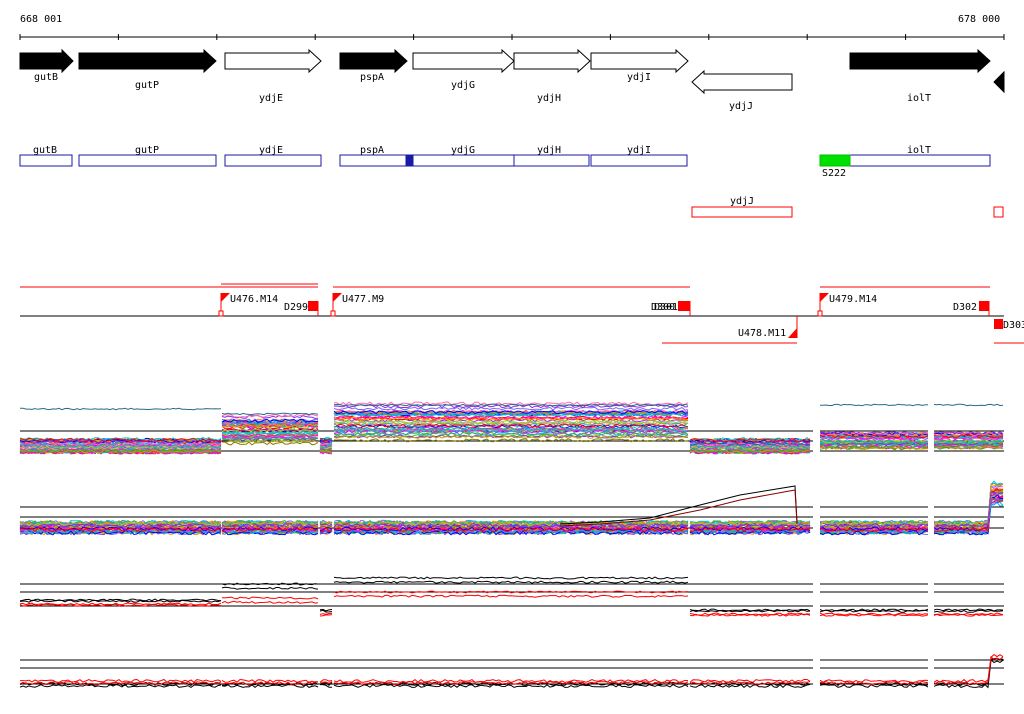 This screenshot has height=714, width=1024. Describe the element at coordinates (522, 313) in the screenshot. I see `operon-track: U476.M14 U477.M9 U479.M14 U478.M11 D299` at that location.